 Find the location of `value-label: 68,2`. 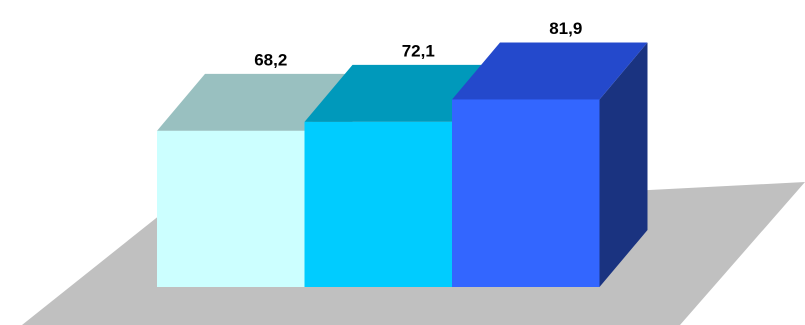

value-label: 68,2 is located at coordinates (270, 59).